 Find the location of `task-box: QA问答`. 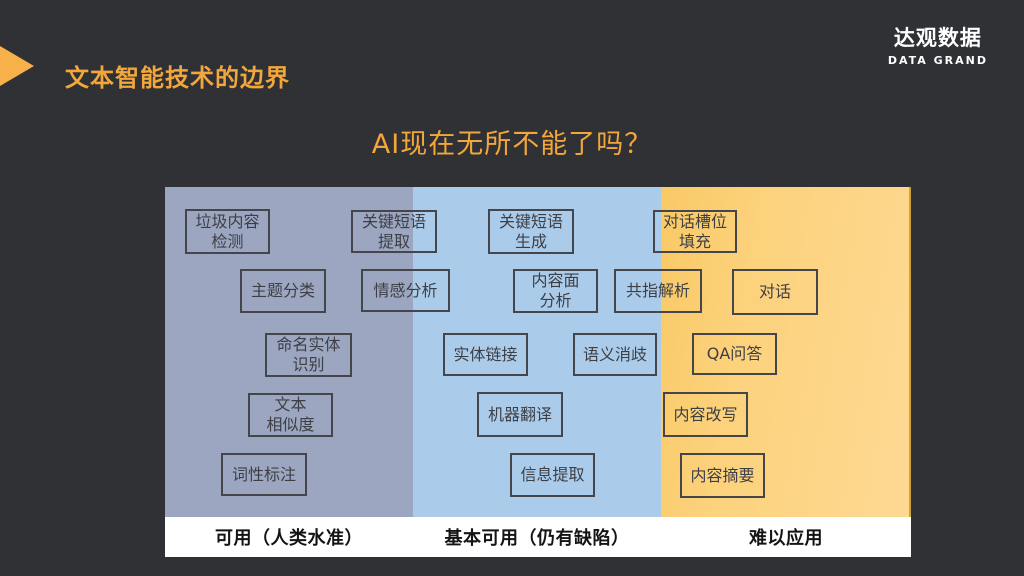

task-box: QA问答 is located at coordinates (734, 354).